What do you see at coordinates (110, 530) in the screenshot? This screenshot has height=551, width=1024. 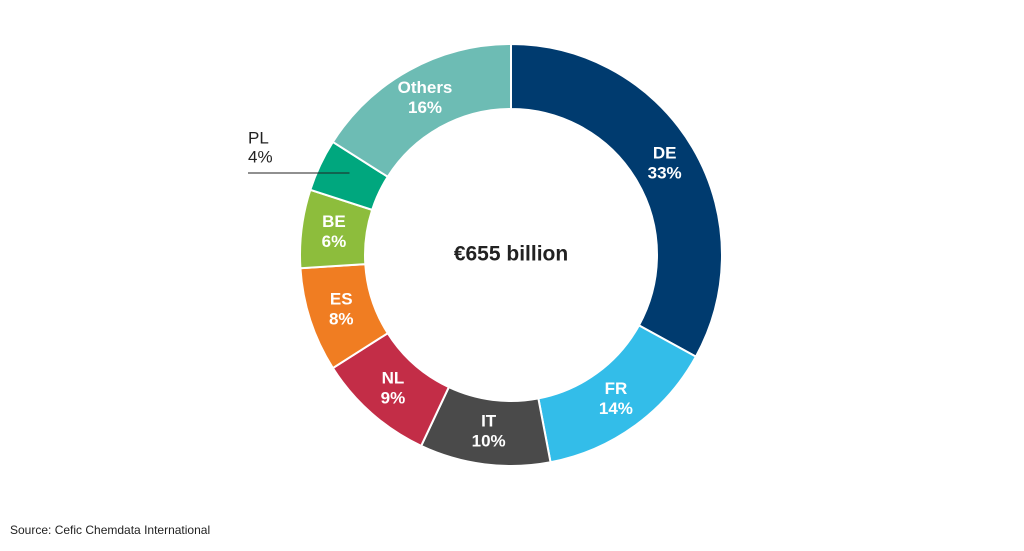 I see `source: Source: Cefic Chemdata International` at bounding box center [110, 530].